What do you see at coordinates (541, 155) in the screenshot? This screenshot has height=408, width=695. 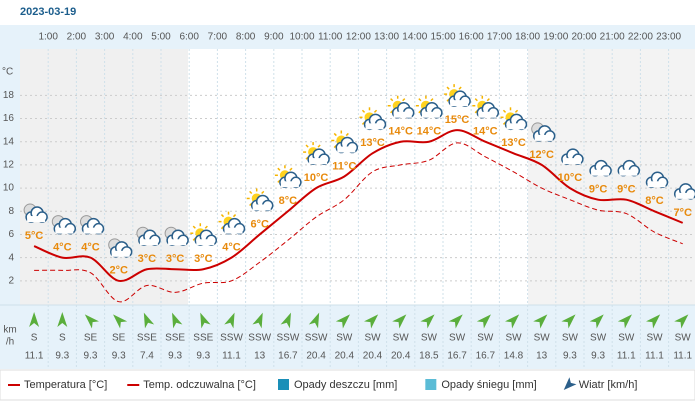 I see `temp-label: 12°C` at bounding box center [541, 155].